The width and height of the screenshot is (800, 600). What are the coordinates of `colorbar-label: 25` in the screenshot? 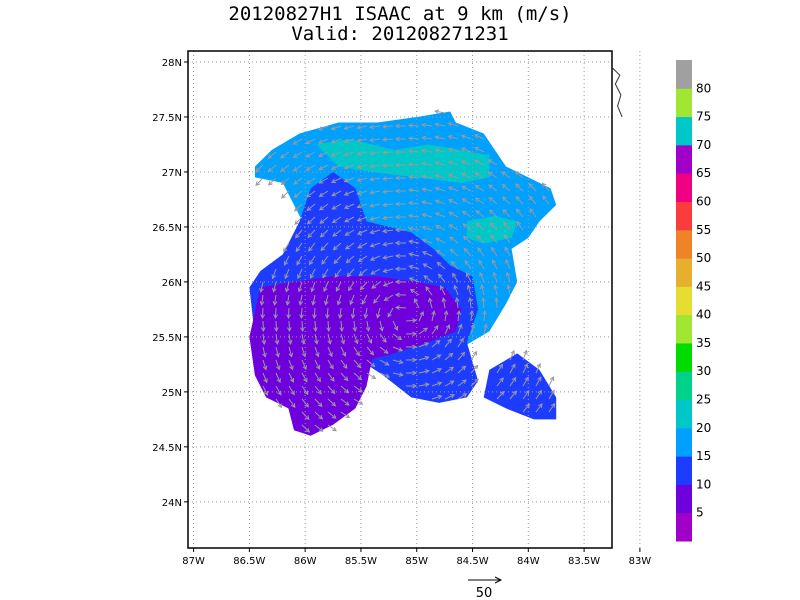 It's located at (703, 400).